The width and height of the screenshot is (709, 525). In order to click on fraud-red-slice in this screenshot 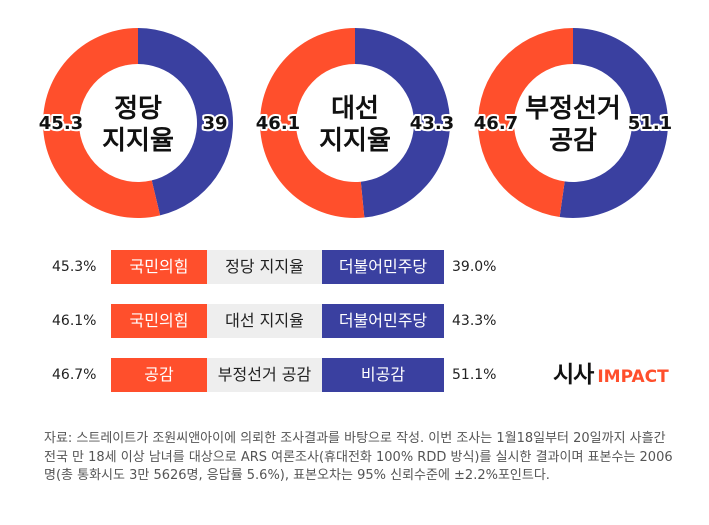, I will do `click(525, 123)`.